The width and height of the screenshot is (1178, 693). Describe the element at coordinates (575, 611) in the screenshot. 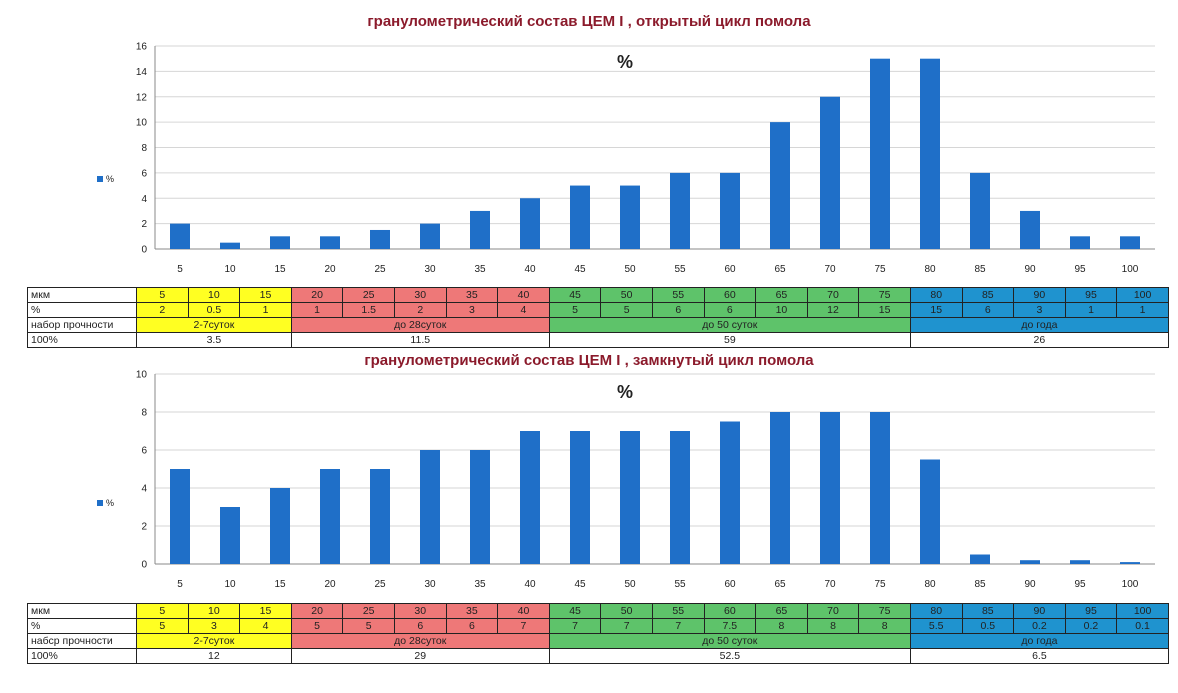

I see `table-cell-size: 45` at that location.